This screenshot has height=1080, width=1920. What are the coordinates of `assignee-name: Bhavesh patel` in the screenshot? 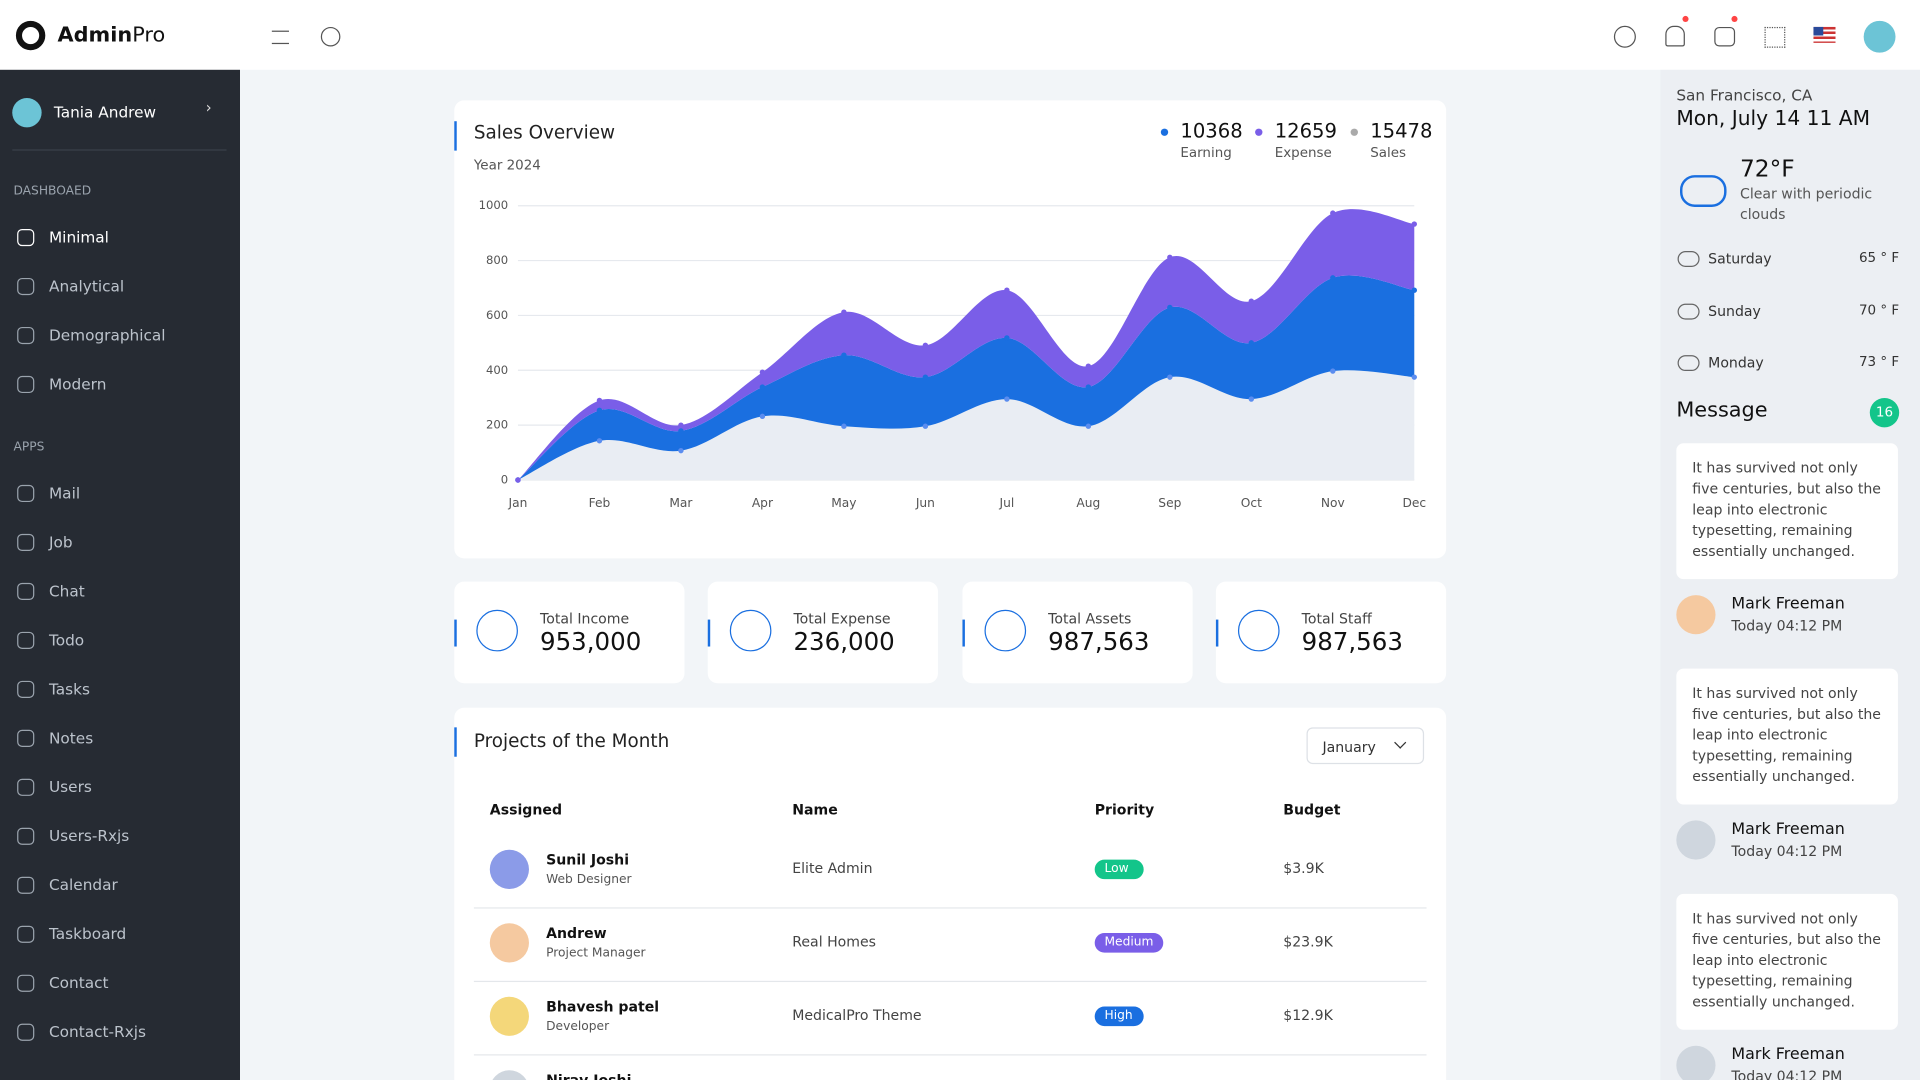 It's located at (603, 1006).